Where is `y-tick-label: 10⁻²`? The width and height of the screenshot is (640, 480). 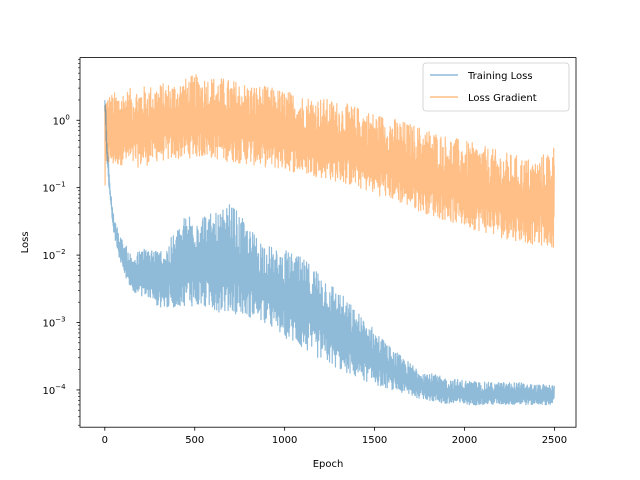 y-tick-label: 10⁻² is located at coordinates (54, 255).